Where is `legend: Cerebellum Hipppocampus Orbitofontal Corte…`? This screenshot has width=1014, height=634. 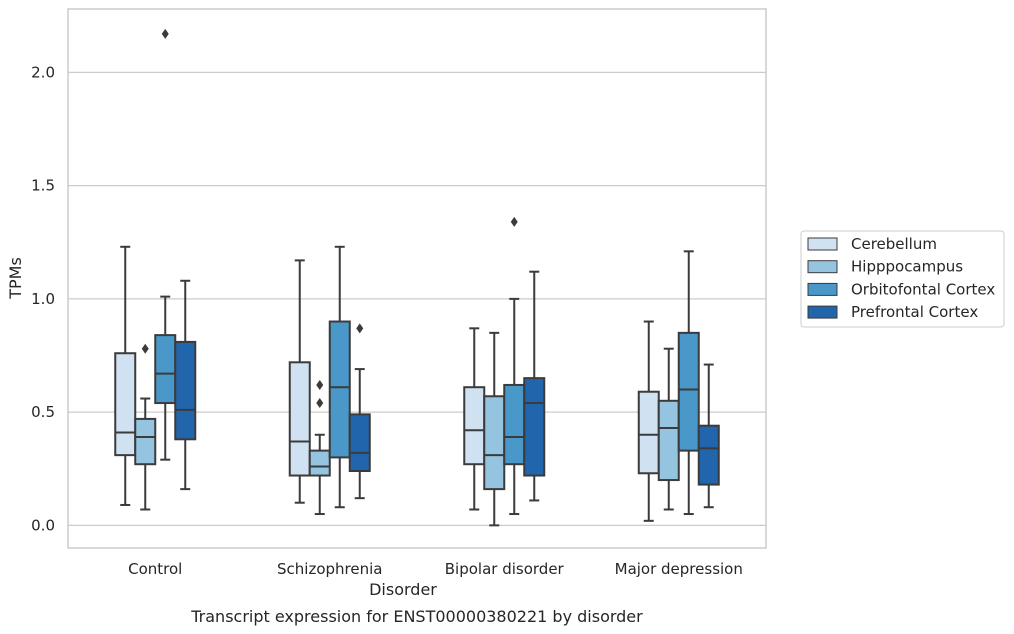 legend: Cerebellum Hipppocampus Orbitofontal Corte… is located at coordinates (902, 279).